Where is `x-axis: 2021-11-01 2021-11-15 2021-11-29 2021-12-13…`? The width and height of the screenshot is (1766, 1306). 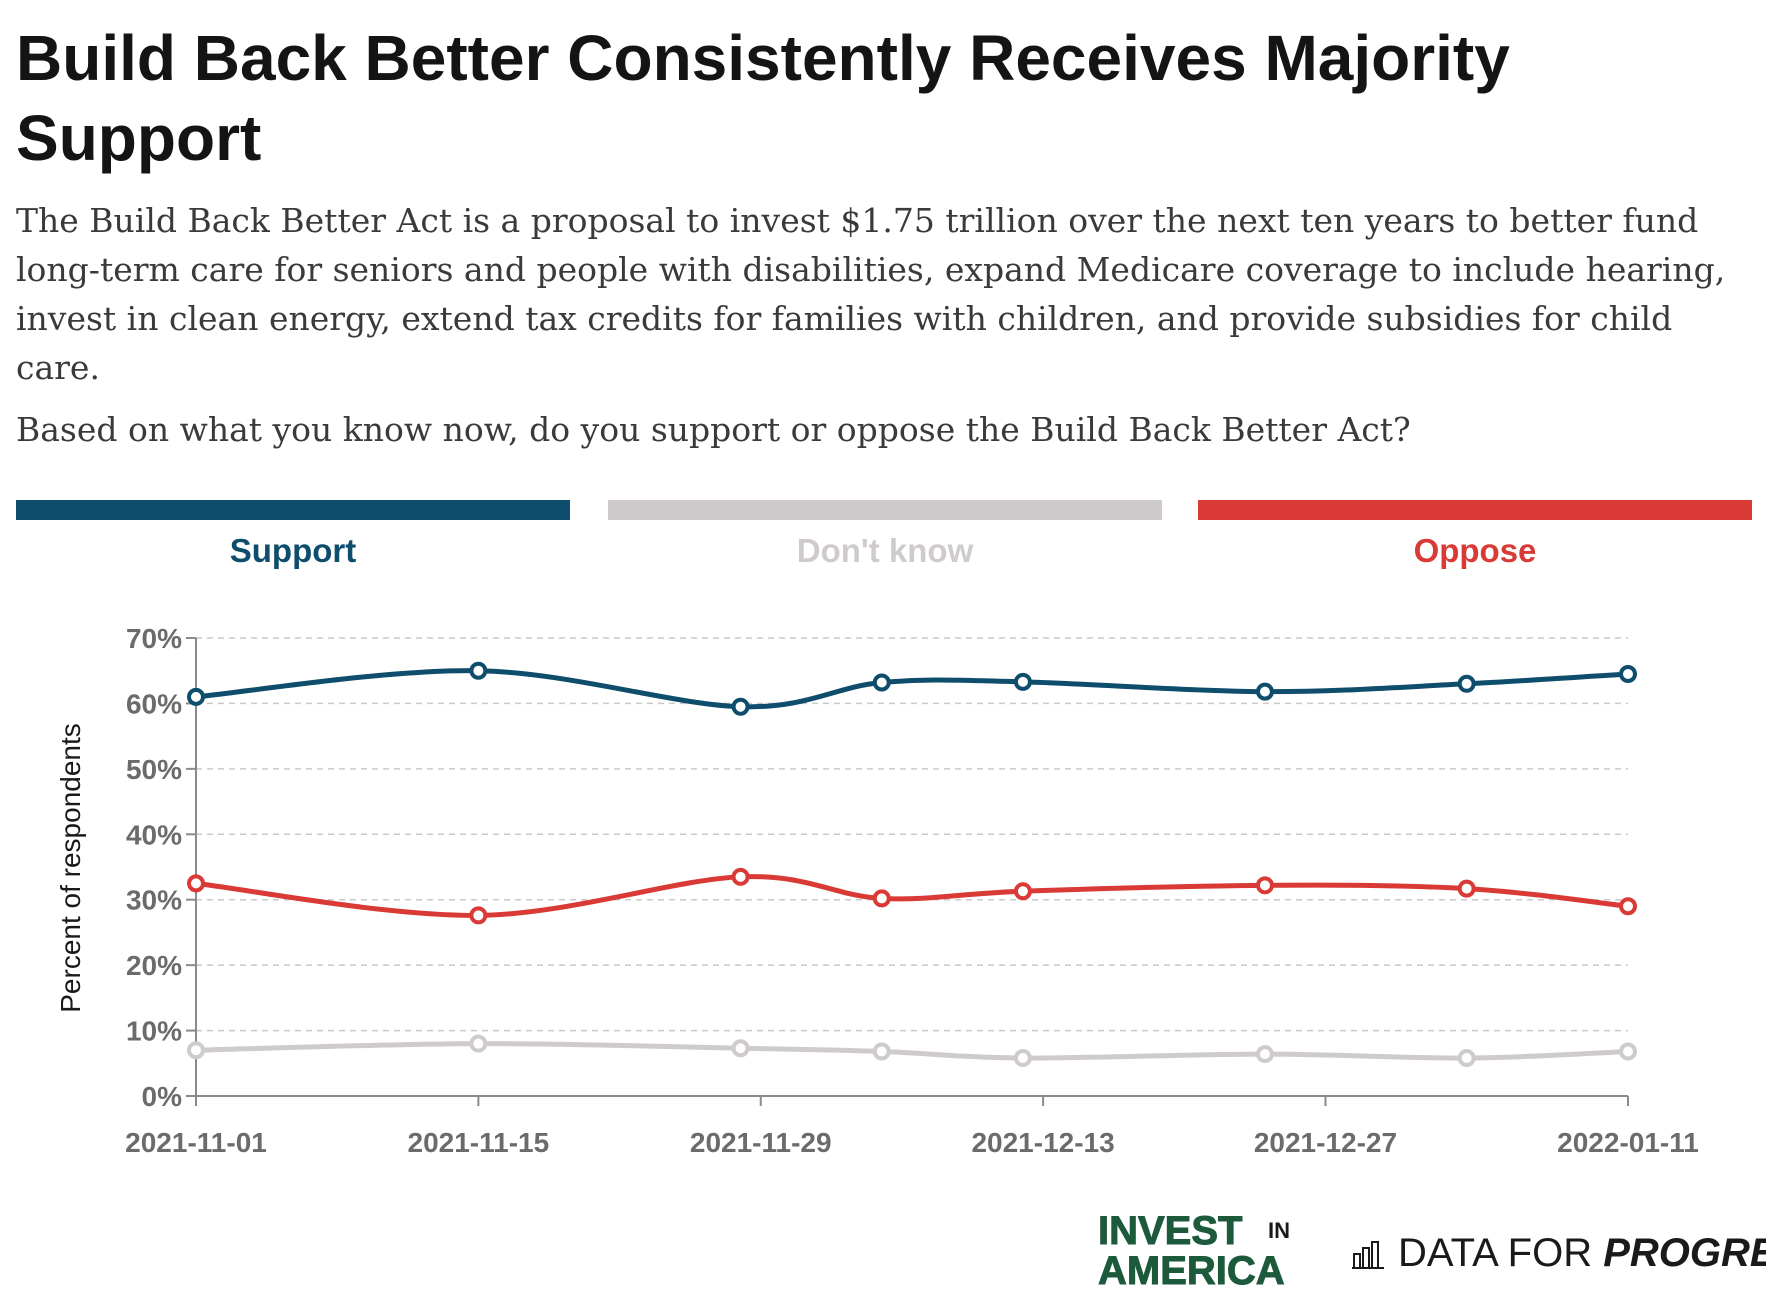 x-axis: 2021-11-01 2021-11-15 2021-11-29 2021-12-13… is located at coordinates (912, 1126).